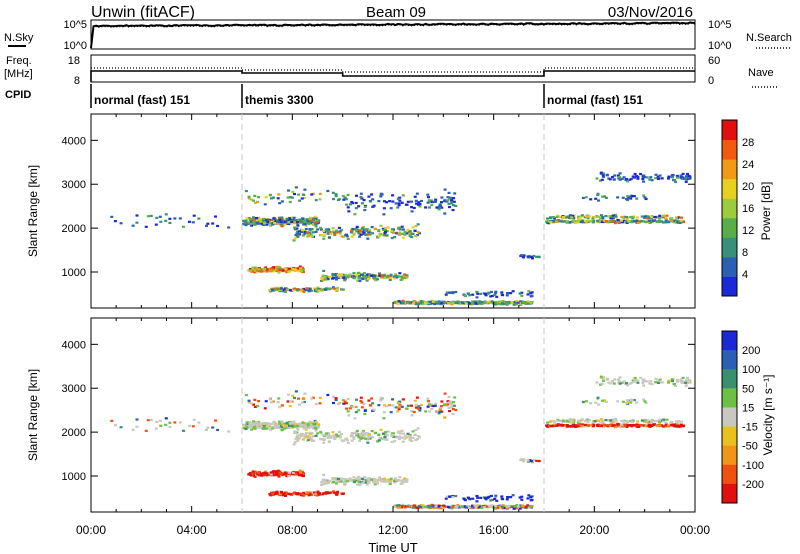  What do you see at coordinates (711, 81) in the screenshot?
I see `freq-tick-right-bottom: 0` at bounding box center [711, 81].